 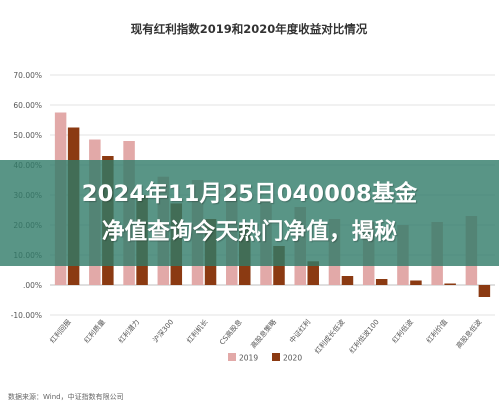 I want to click on x-tick-label: 红利潜力, so click(x=128, y=331).